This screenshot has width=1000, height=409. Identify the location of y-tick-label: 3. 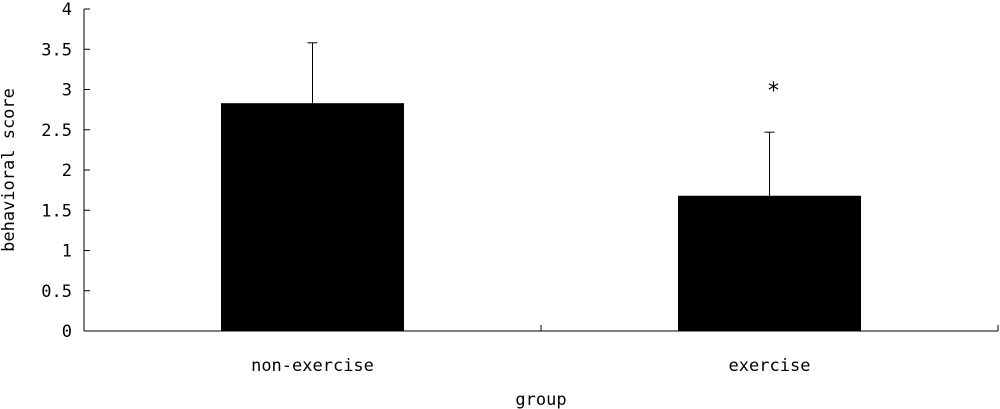
(67, 91).